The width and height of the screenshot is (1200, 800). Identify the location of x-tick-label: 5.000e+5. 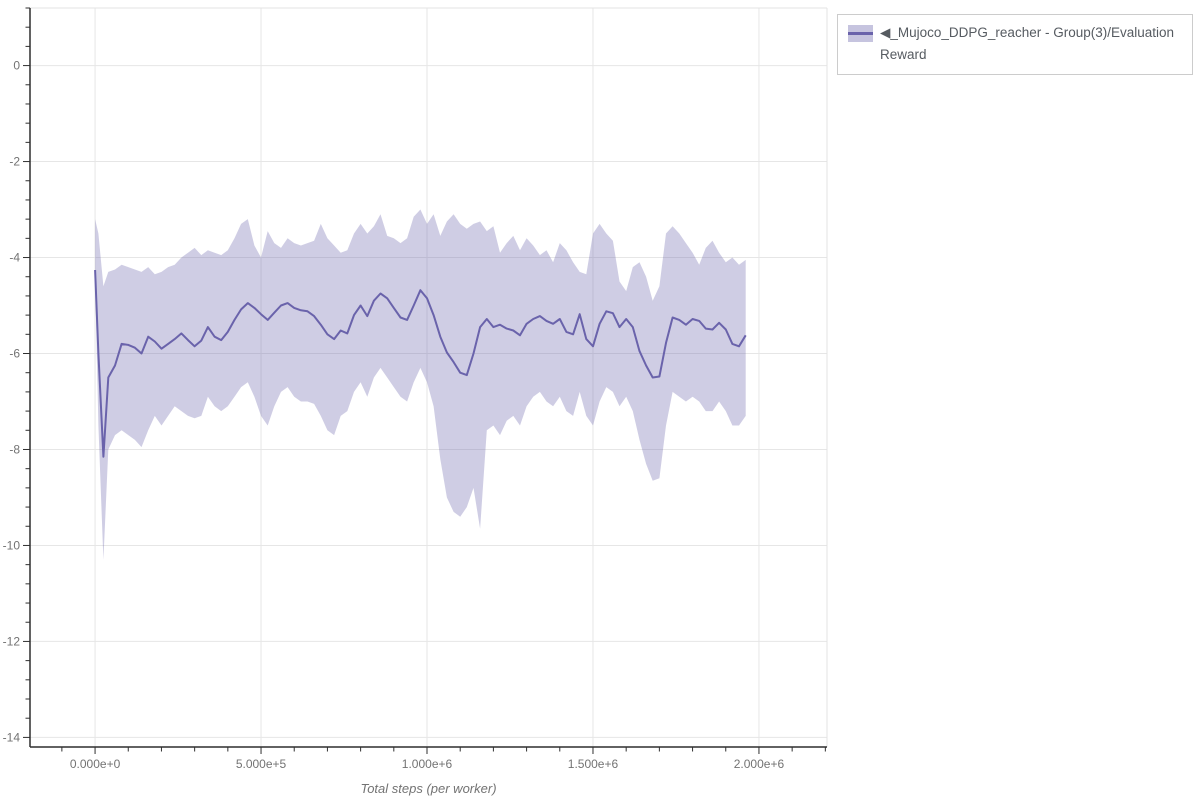
(261, 764).